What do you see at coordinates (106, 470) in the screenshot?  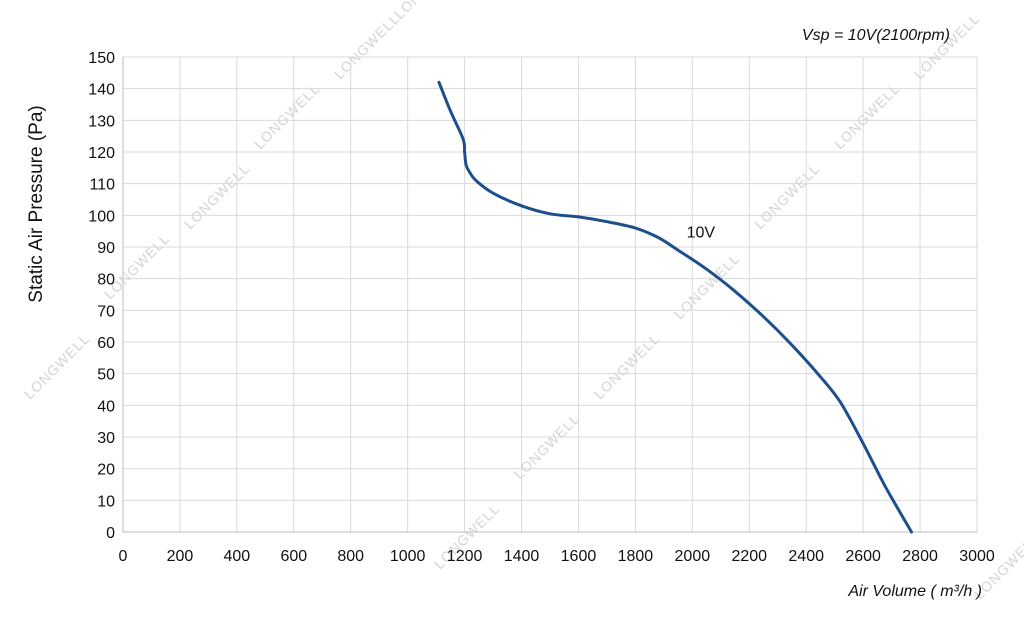 I see `y-tick-label: 20` at bounding box center [106, 470].